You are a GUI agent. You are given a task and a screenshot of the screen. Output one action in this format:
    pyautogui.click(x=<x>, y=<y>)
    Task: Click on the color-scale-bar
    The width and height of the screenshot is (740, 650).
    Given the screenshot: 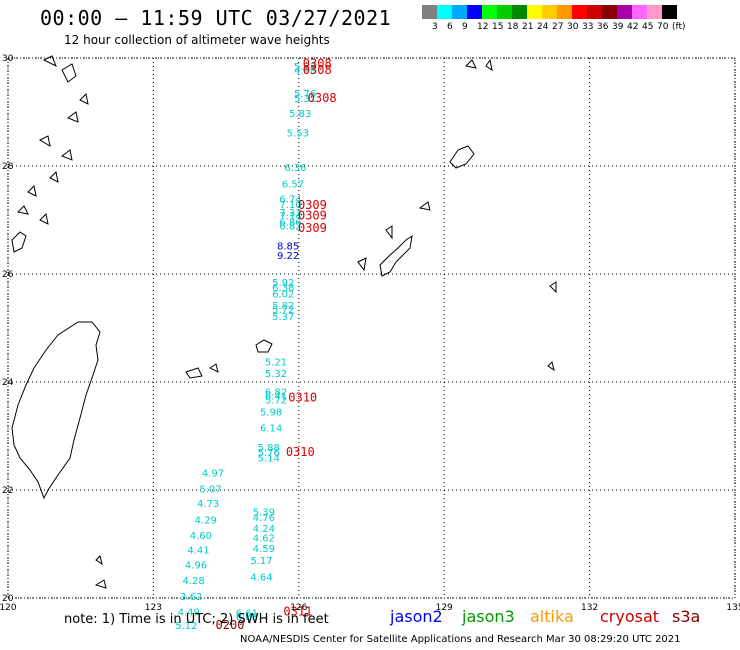 What is the action you would take?
    pyautogui.click(x=549, y=12)
    